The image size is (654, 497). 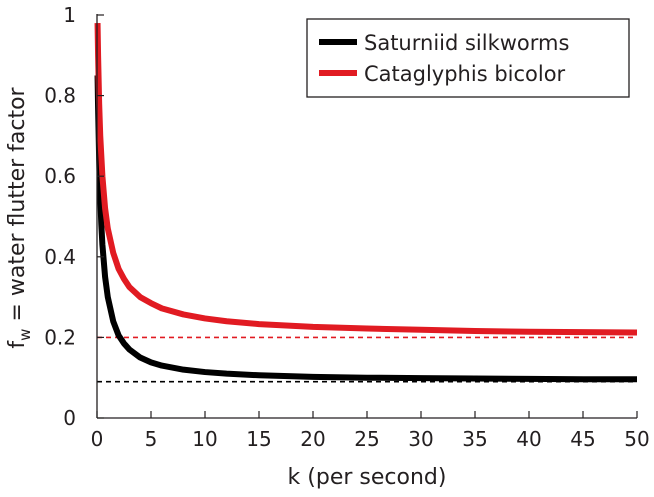 I want to click on x-tick-label: 5, so click(x=151, y=439).